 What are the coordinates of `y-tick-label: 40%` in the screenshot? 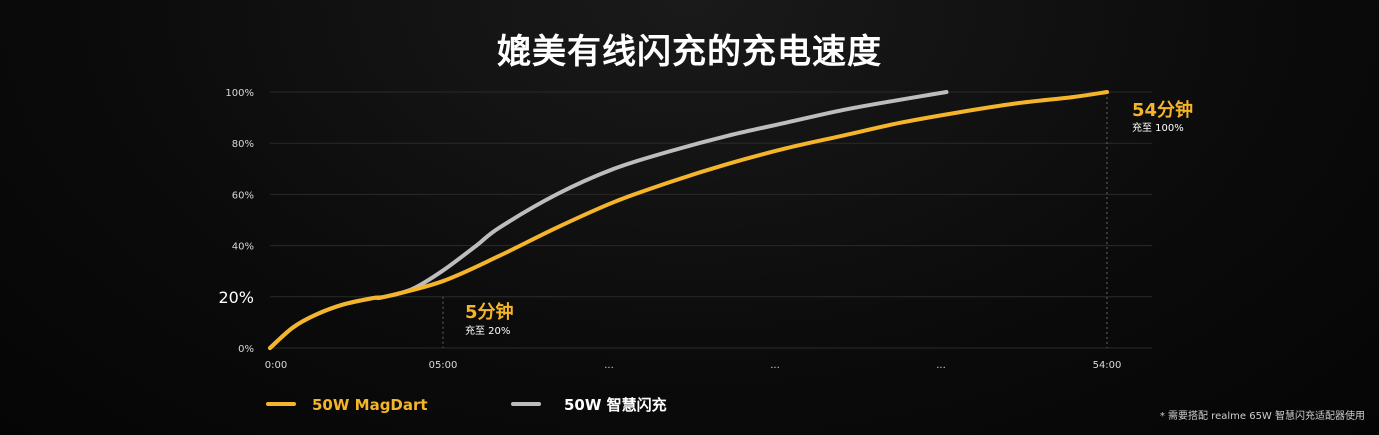 It's located at (243, 247).